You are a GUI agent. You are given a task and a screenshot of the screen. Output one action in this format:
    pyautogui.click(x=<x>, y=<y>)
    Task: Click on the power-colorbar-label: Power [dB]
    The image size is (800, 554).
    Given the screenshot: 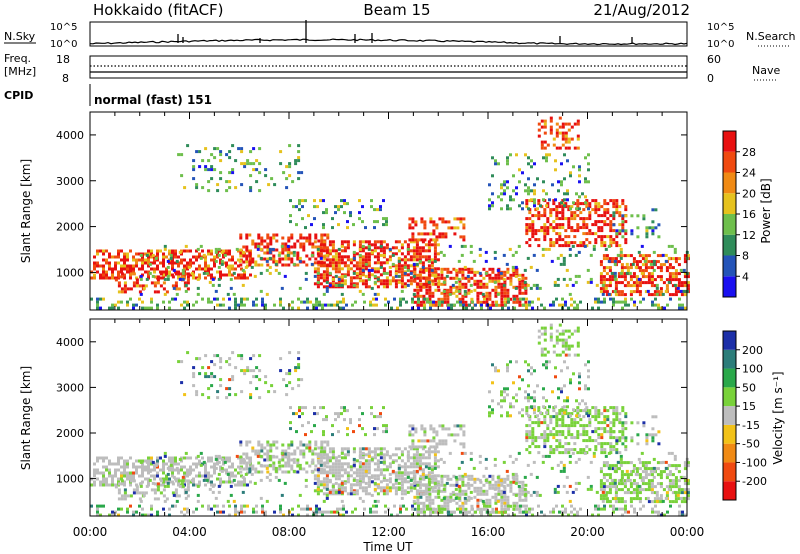 What is the action you would take?
    pyautogui.click(x=766, y=210)
    